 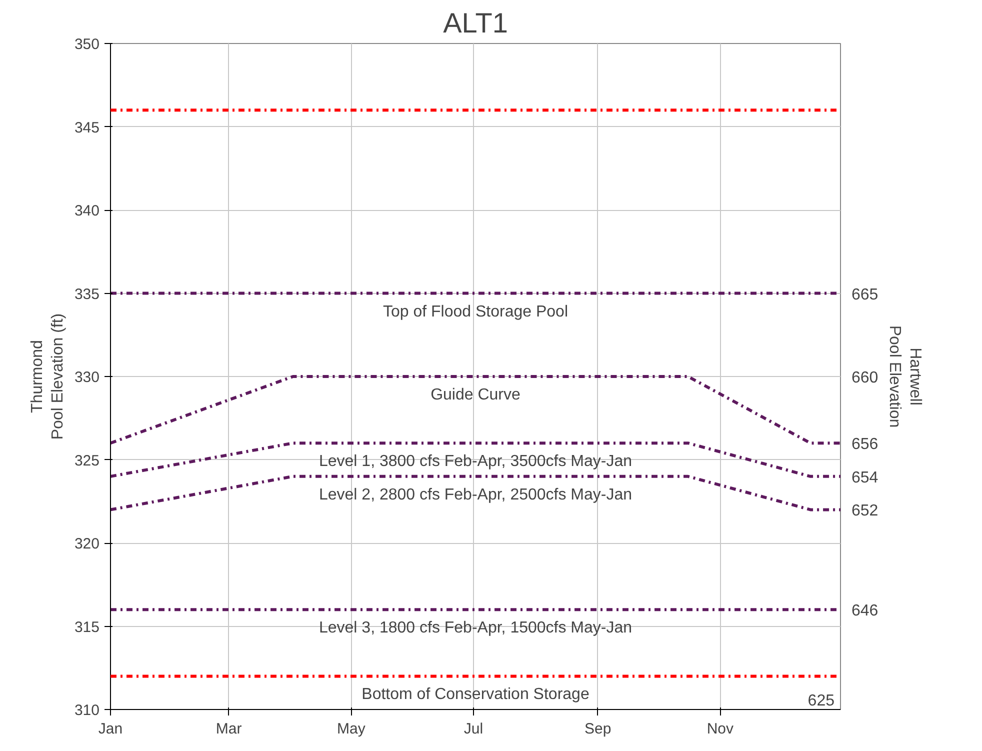 I want to click on series-label: Level 1, 3800 cfs Feb-Apr, 3500cfs May-Jan, so click(x=475, y=461).